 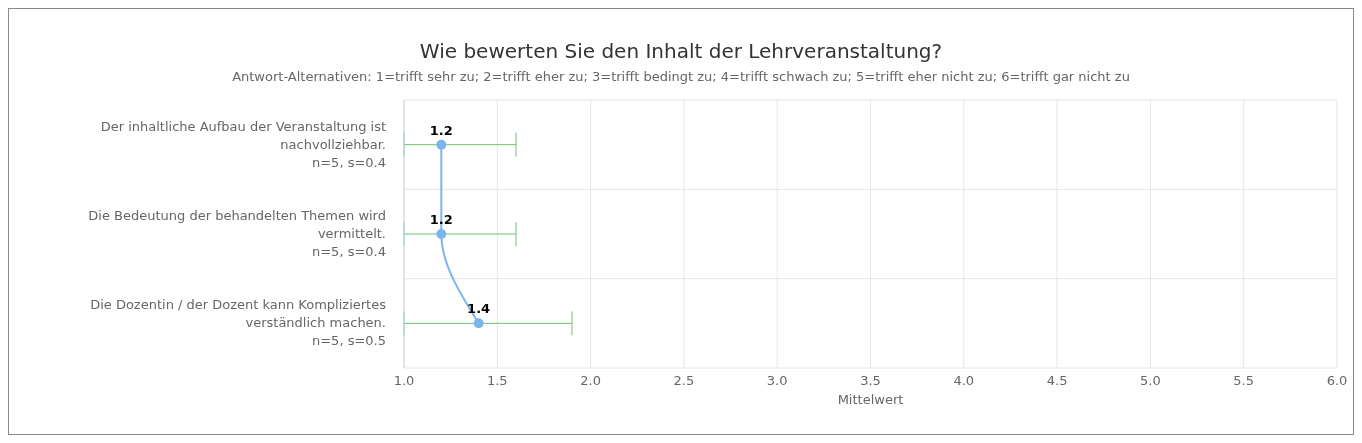 What do you see at coordinates (497, 381) in the screenshot?
I see `x-tick-label: 1.5` at bounding box center [497, 381].